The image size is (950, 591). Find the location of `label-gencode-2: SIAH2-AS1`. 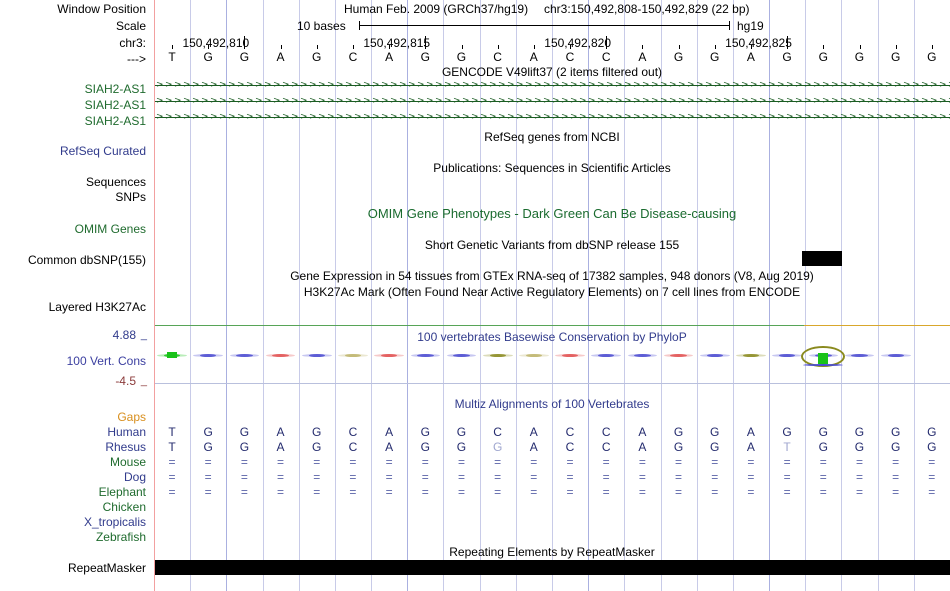

label-gencode-2: SIAH2-AS1 is located at coordinates (115, 105).